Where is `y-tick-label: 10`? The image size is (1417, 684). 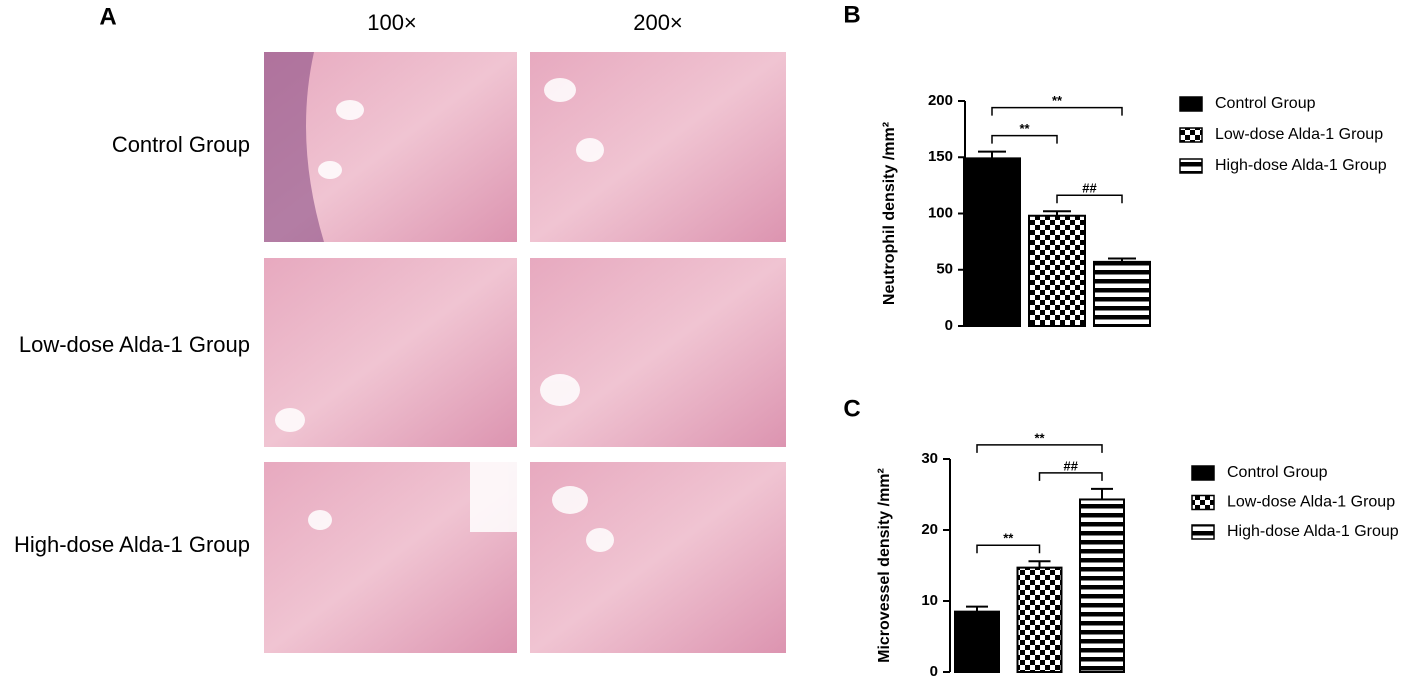
y-tick-label: 10 is located at coordinates (929, 600).